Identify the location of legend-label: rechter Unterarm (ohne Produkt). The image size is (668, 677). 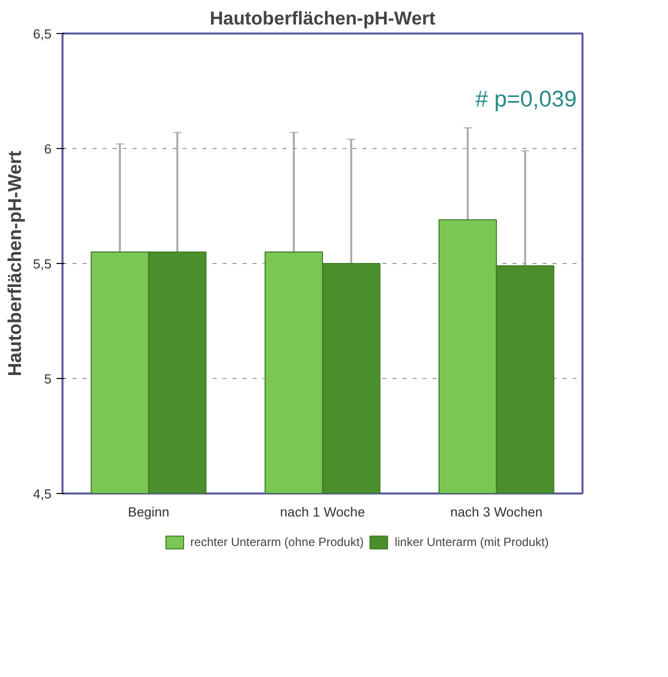
(277, 542).